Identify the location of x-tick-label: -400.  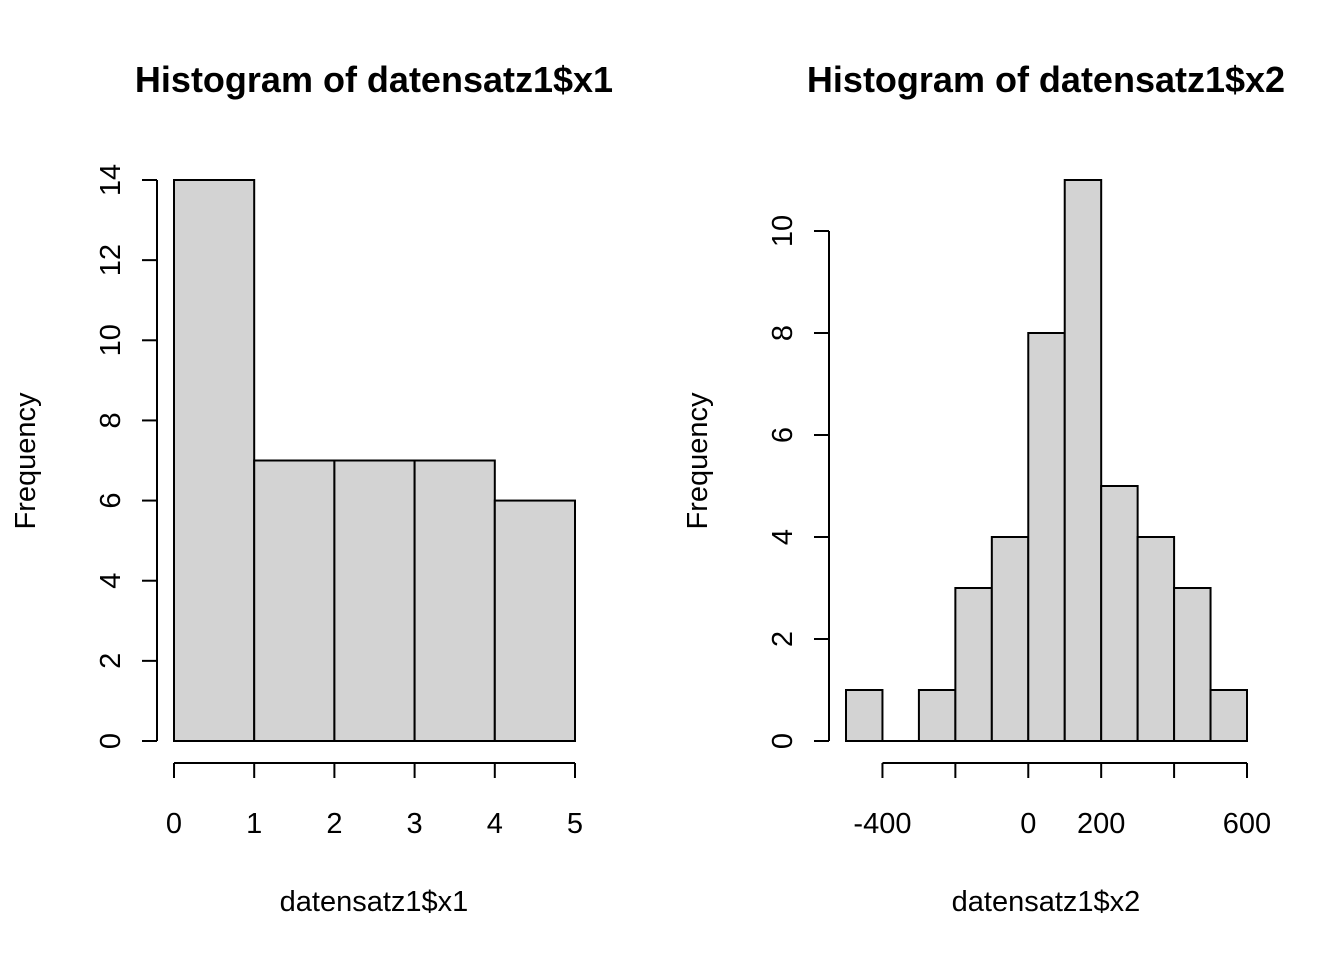
(882, 824).